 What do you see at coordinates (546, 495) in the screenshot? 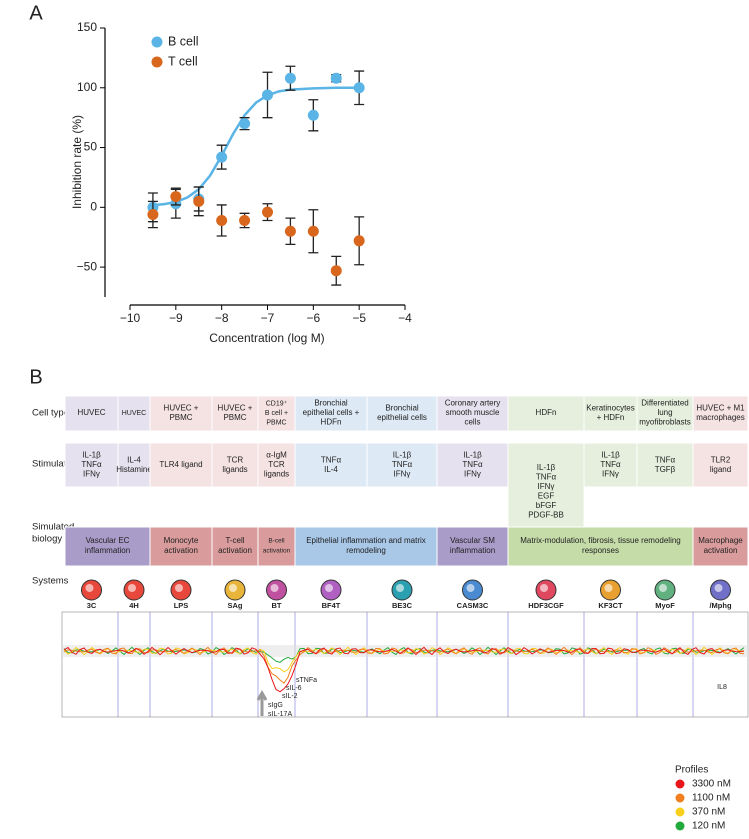
I see `cell-text: EGF` at bounding box center [546, 495].